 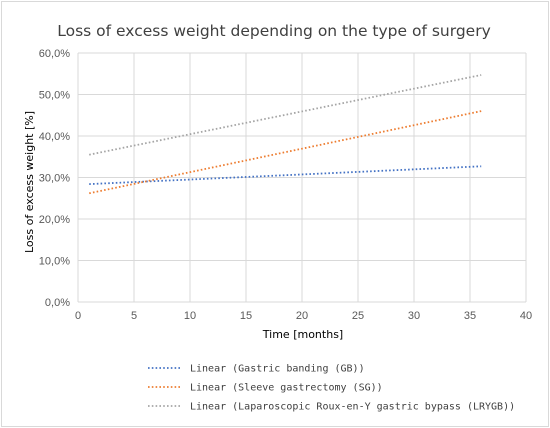 What do you see at coordinates (29, 182) in the screenshot?
I see `y-axis-label: Loss of excess weight [%]` at bounding box center [29, 182].